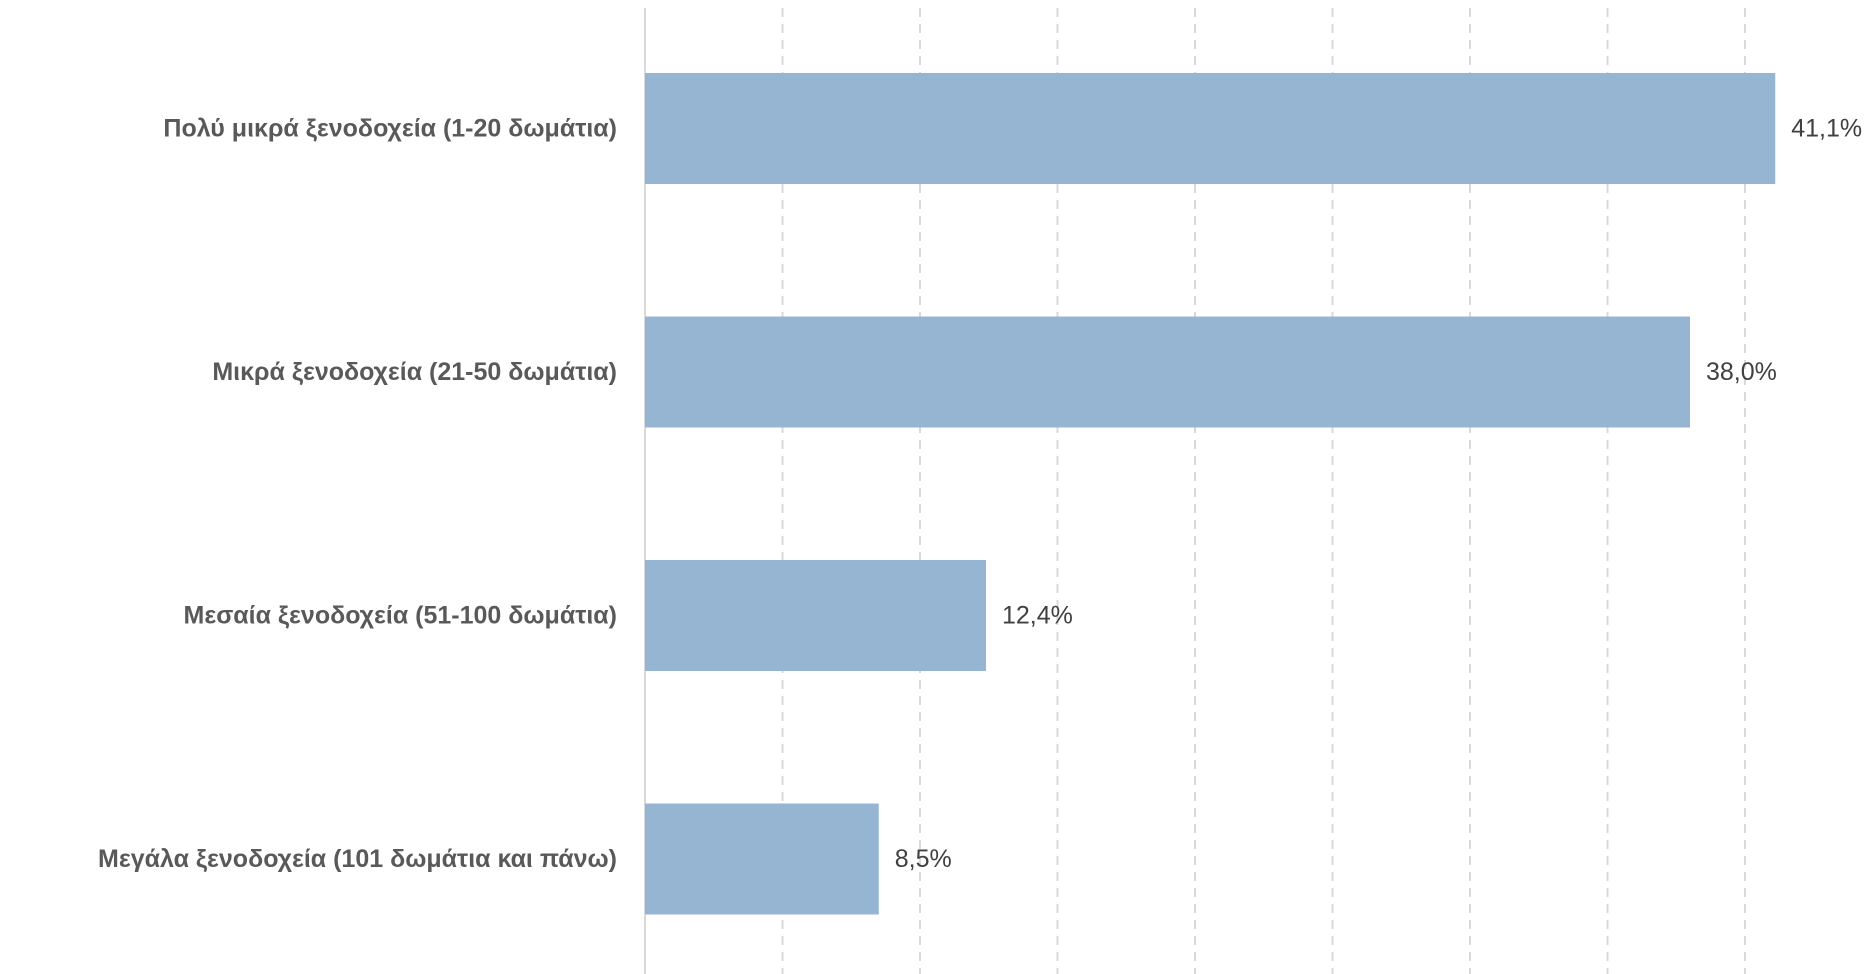 The width and height of the screenshot is (1867, 974). Describe the element at coordinates (1741, 372) in the screenshot. I see `value-label-2: 38,0%` at that location.